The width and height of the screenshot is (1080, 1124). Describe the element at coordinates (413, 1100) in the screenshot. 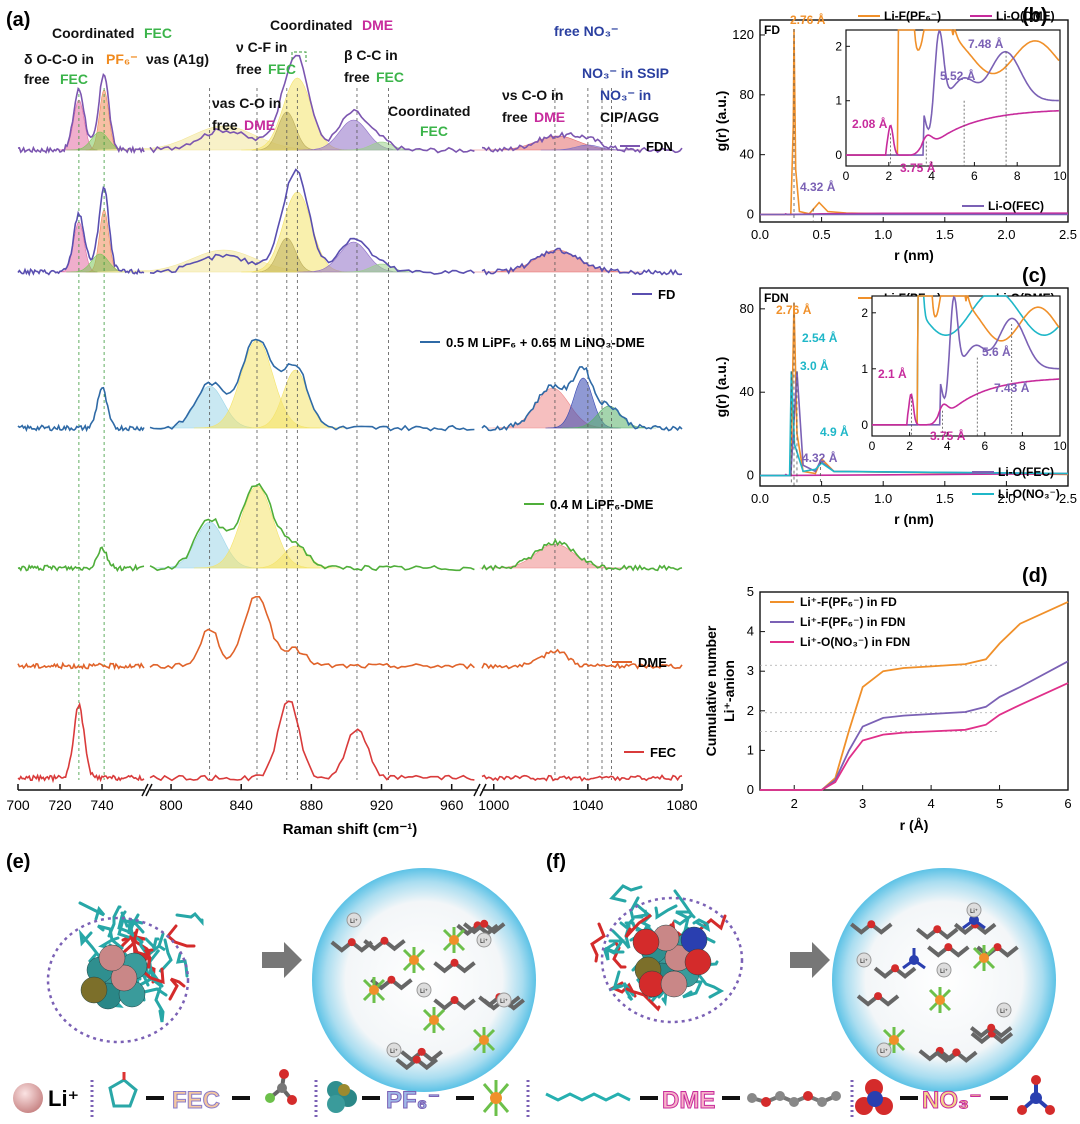

I see `legend-pf6-label: PF₆⁻` at that location.